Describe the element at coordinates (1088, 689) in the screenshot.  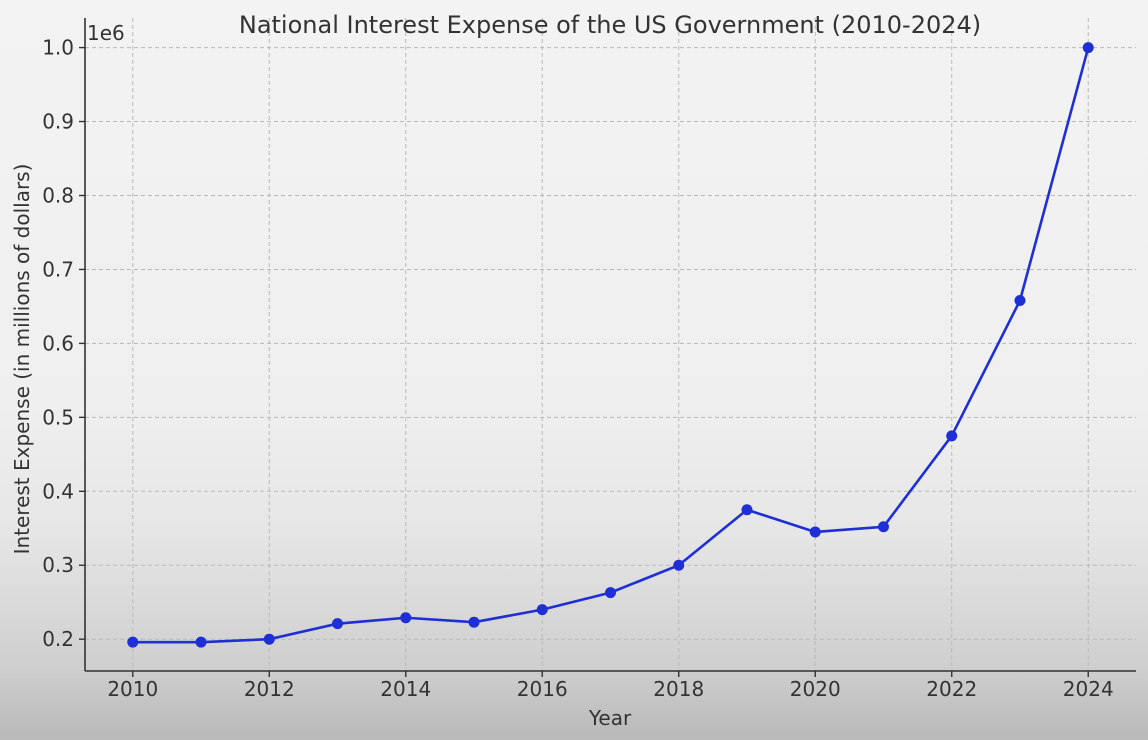
I see `x-tick-label: 2024` at that location.